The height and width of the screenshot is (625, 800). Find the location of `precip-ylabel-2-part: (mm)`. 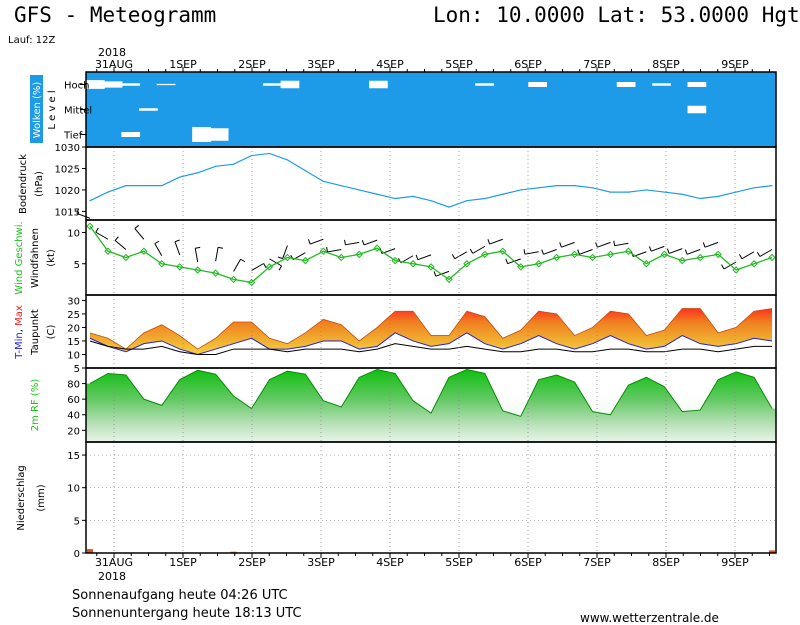

precip-ylabel-2-part: (mm) is located at coordinates (41, 497).